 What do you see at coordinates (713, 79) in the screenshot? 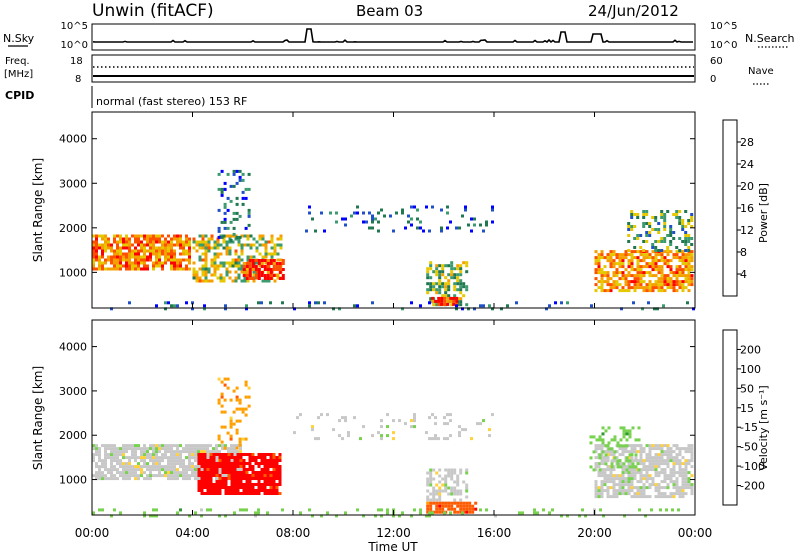
I see `nave-tick-bottom: 0` at bounding box center [713, 79].